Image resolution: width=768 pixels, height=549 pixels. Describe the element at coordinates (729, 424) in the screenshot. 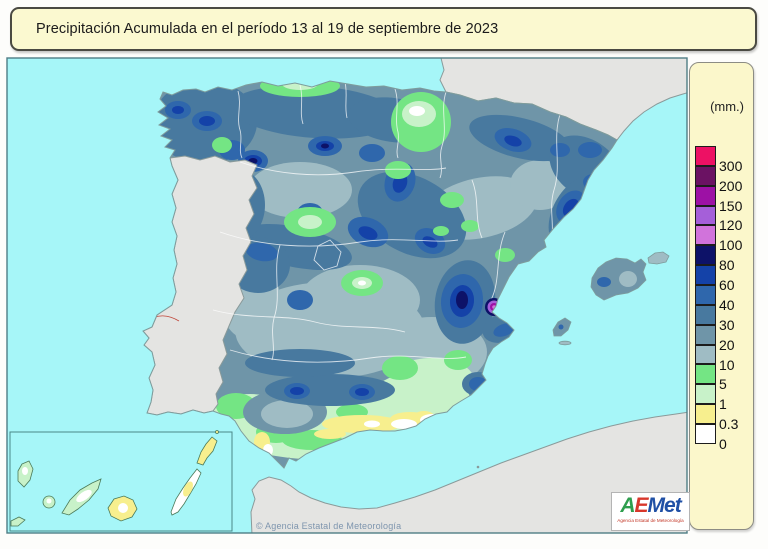

I see `legend-tick-label: 0.3` at that location.